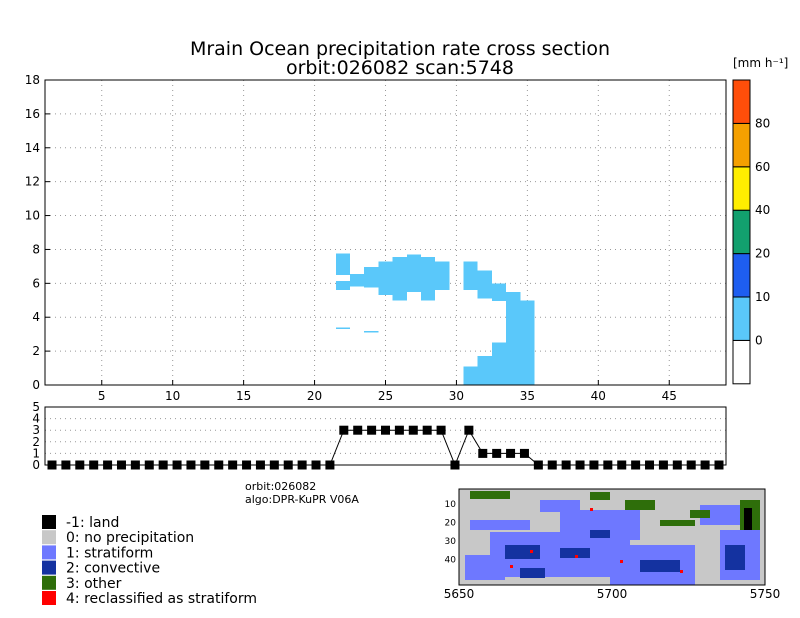  Describe the element at coordinates (762, 167) in the screenshot. I see `colorbar-label: 60` at that location.